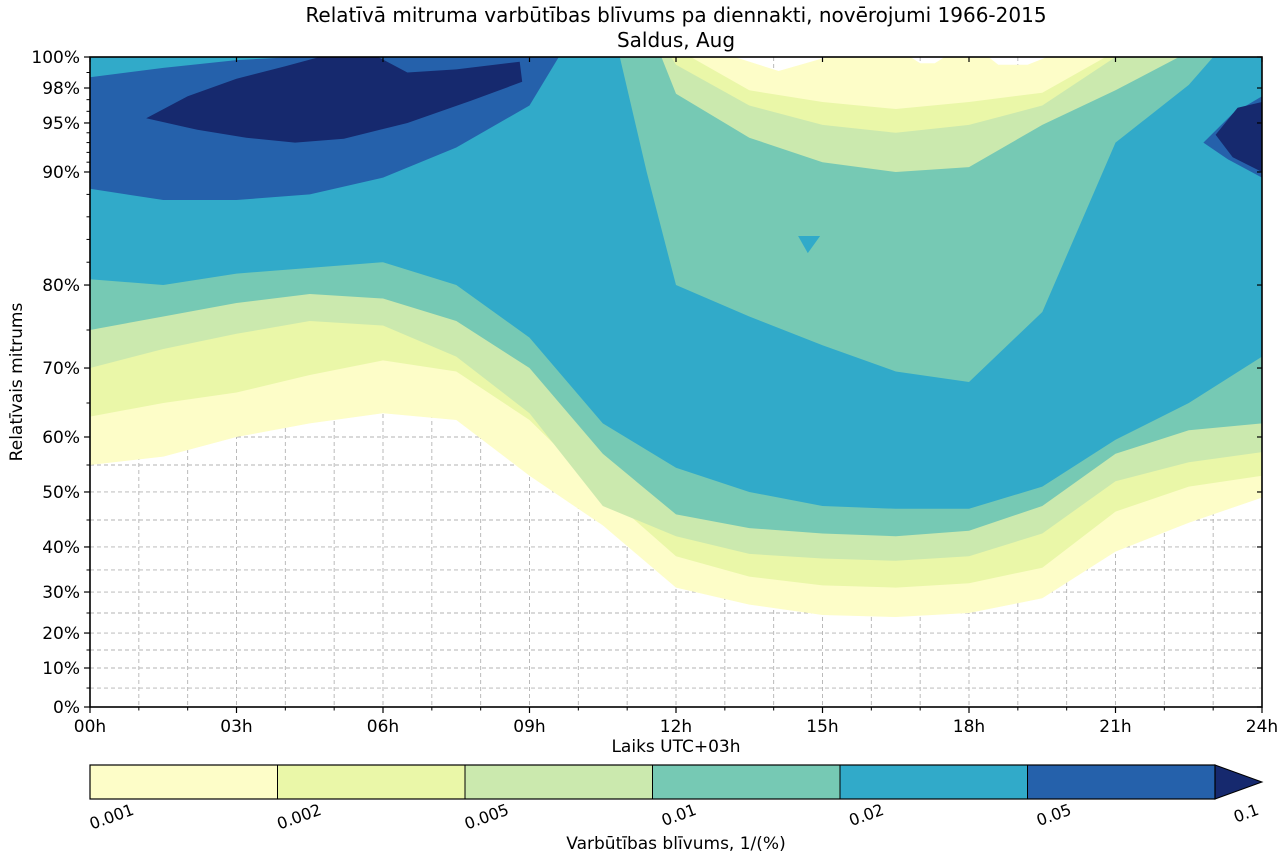 This screenshot has height=863, width=1284. Describe the element at coordinates (1246, 813) in the screenshot. I see `colorbar-tick-label: 0.1` at that location.